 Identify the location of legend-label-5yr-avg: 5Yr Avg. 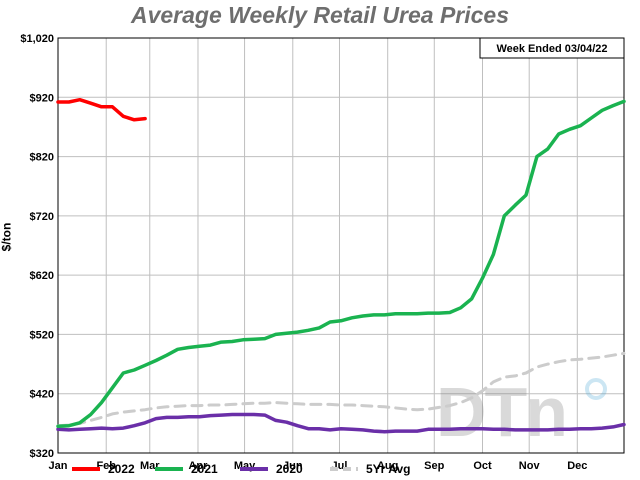
(388, 469).